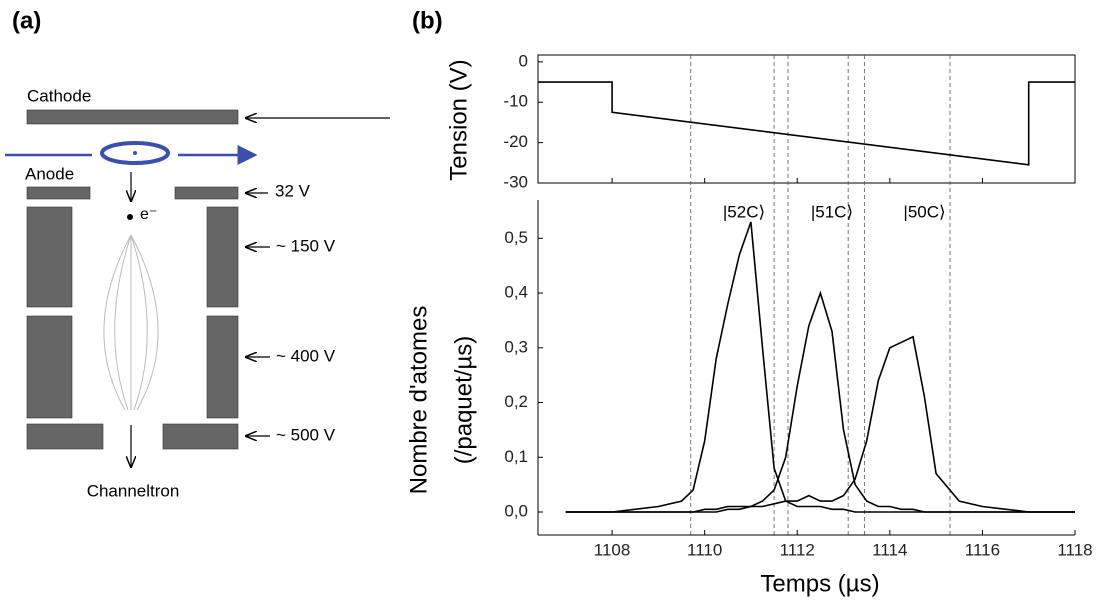  I want to click on label: Cathode, so click(59, 95).